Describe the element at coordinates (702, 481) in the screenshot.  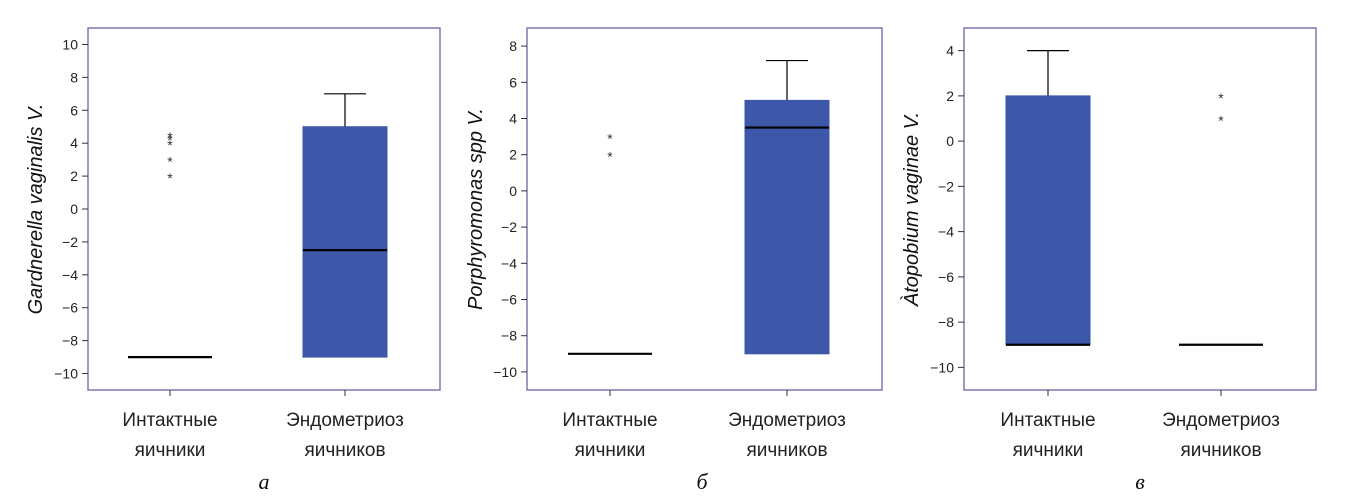
I see `panel-letter: б` at that location.